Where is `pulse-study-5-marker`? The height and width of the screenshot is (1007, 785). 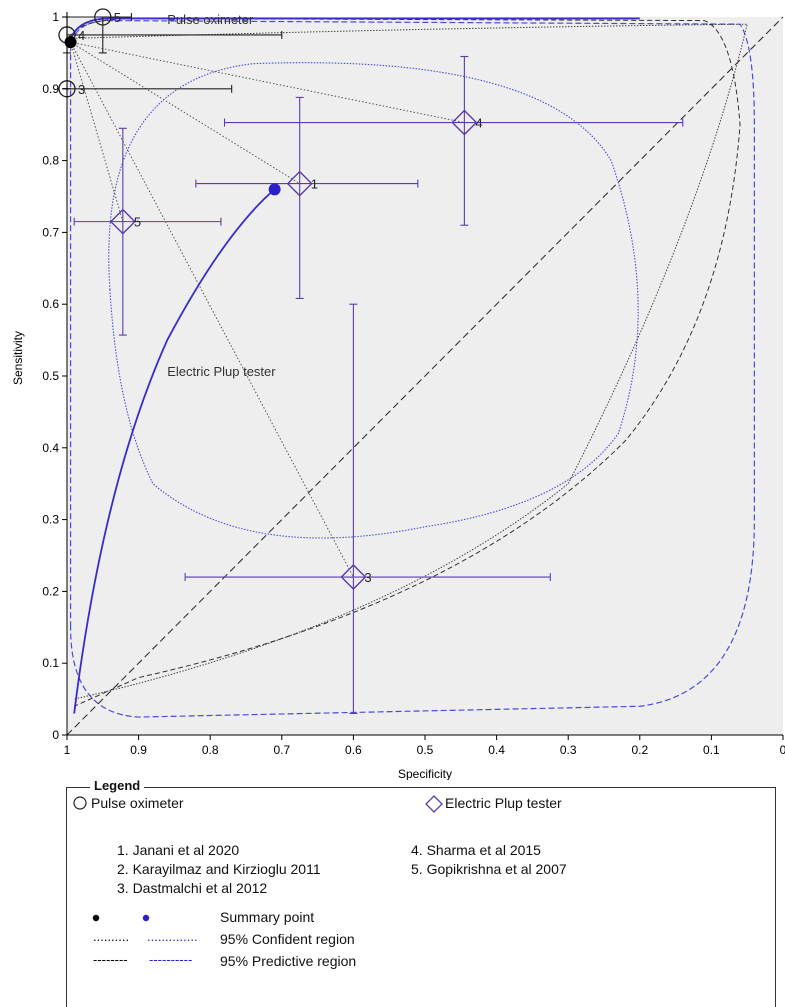 pulse-study-5-marker is located at coordinates (103, 17).